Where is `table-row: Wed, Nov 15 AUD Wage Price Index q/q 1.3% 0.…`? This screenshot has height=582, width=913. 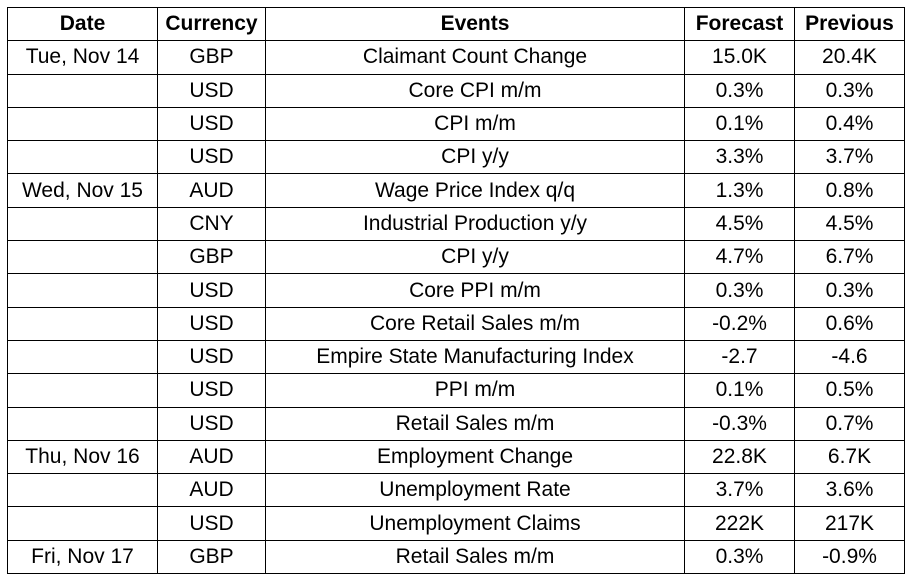
table-row: Wed, Nov 15 AUD Wage Price Index q/q 1.3% 0.… is located at coordinates (456, 190).